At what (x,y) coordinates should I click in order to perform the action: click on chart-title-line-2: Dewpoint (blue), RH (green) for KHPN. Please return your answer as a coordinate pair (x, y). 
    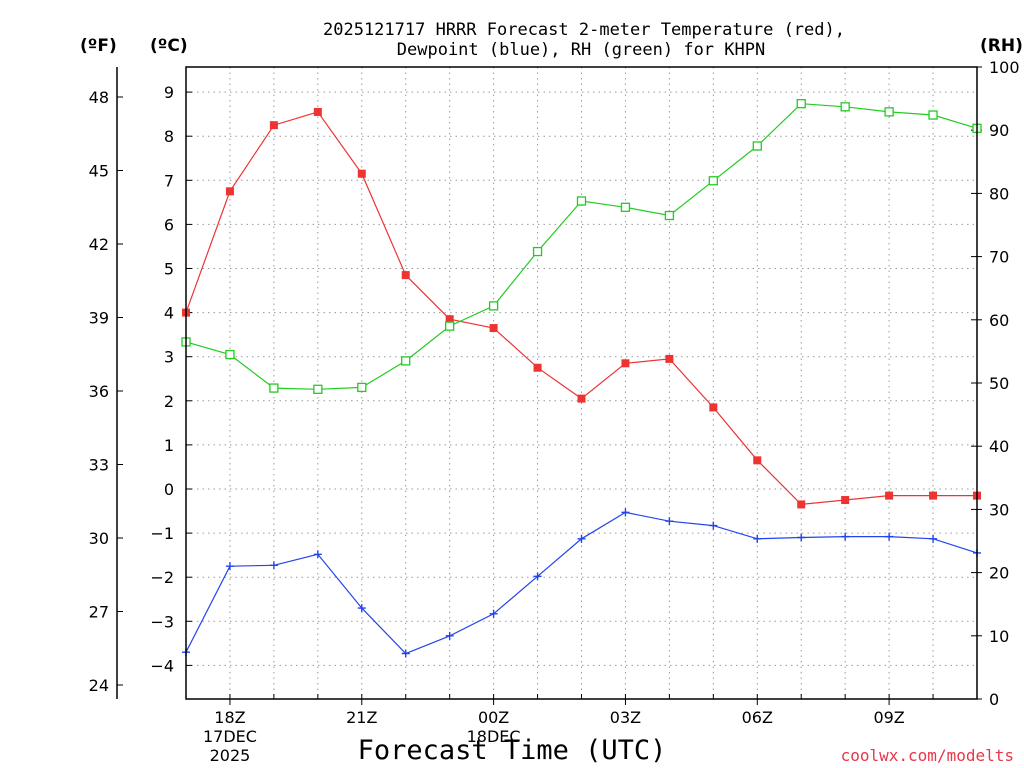
    Looking at the image, I should click on (581, 50).